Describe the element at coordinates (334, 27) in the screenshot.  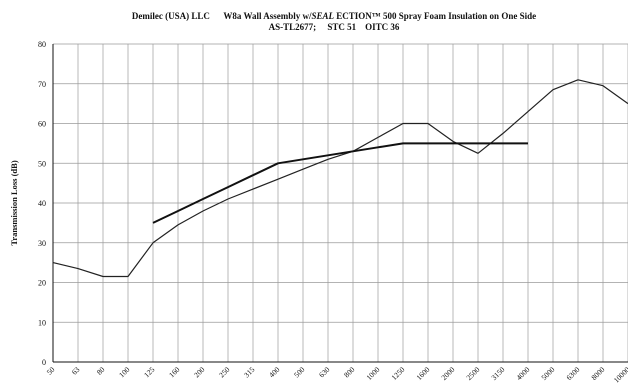
I see `chart-subtitle: AS-TL2677; STC 51 OITC 36` at that location.